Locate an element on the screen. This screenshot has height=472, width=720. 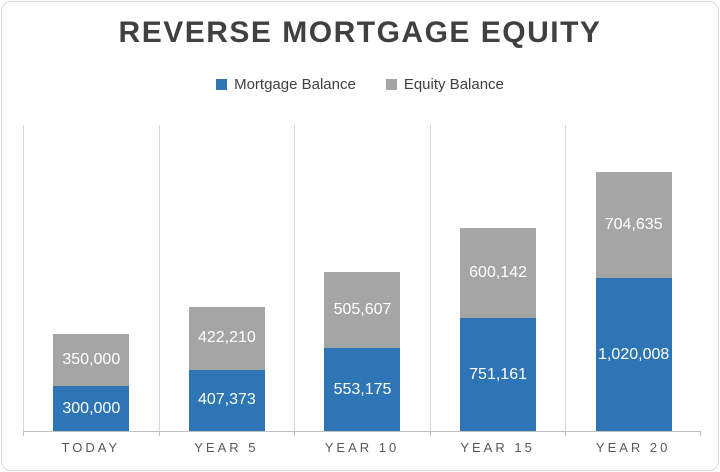
mortgage-segment-today: 300,000 is located at coordinates (91, 408).